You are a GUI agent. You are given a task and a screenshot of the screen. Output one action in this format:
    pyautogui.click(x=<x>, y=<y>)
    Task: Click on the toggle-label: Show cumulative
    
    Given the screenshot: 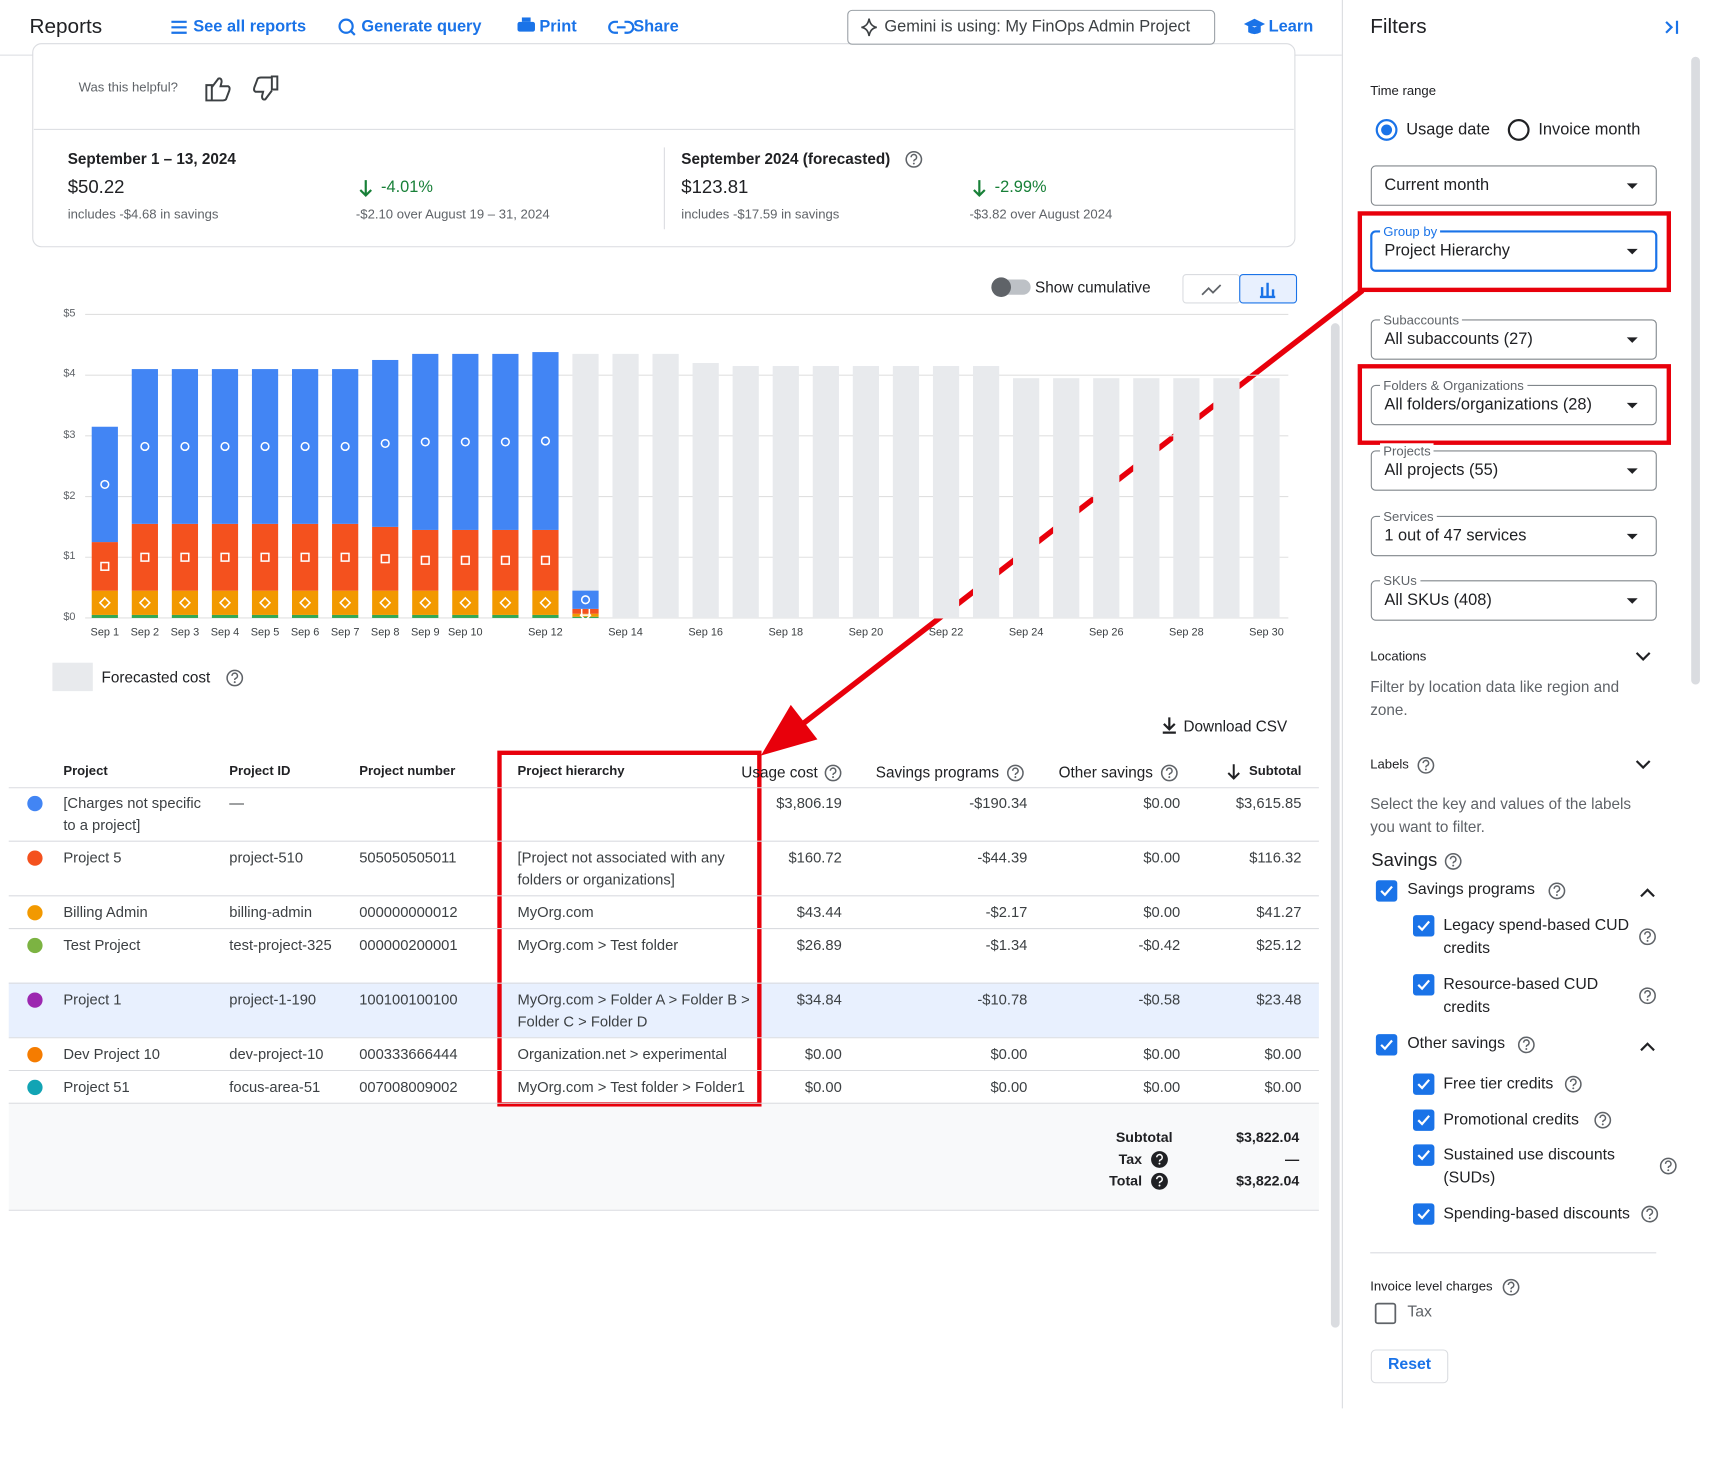 What is the action you would take?
    pyautogui.click(x=1093, y=287)
    